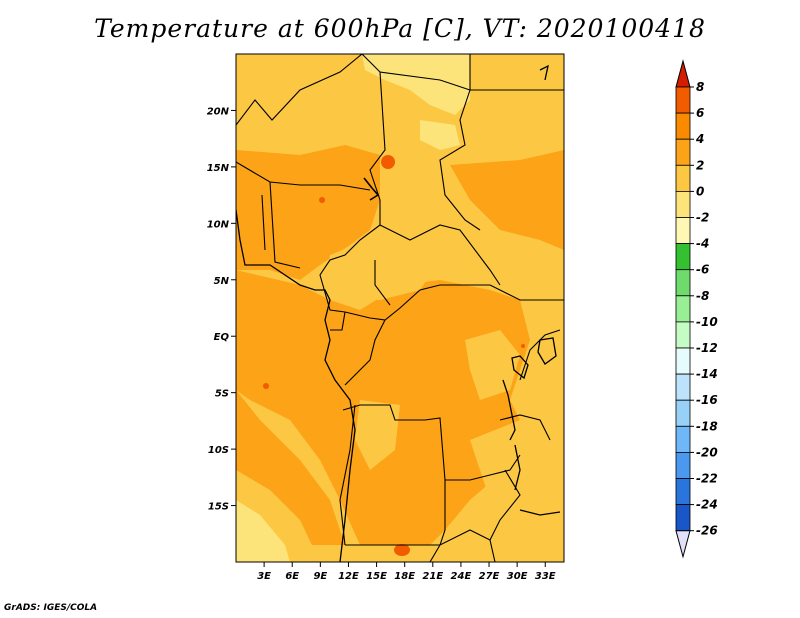  I want to click on lon-tick-label: 21E, so click(432, 576).